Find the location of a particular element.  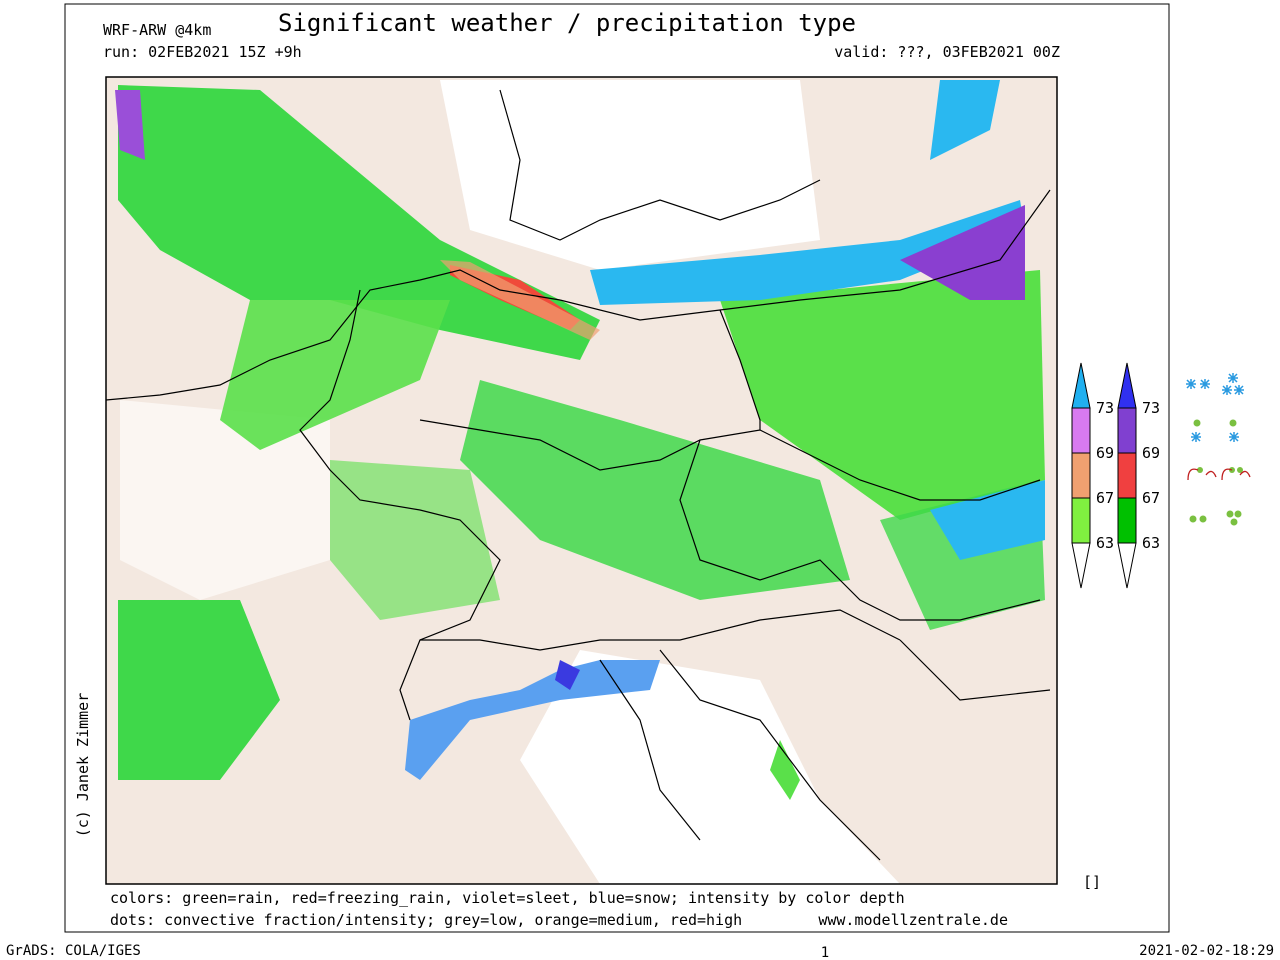

timestamp: 2021-02-02-18:29 is located at coordinates (1206, 951).